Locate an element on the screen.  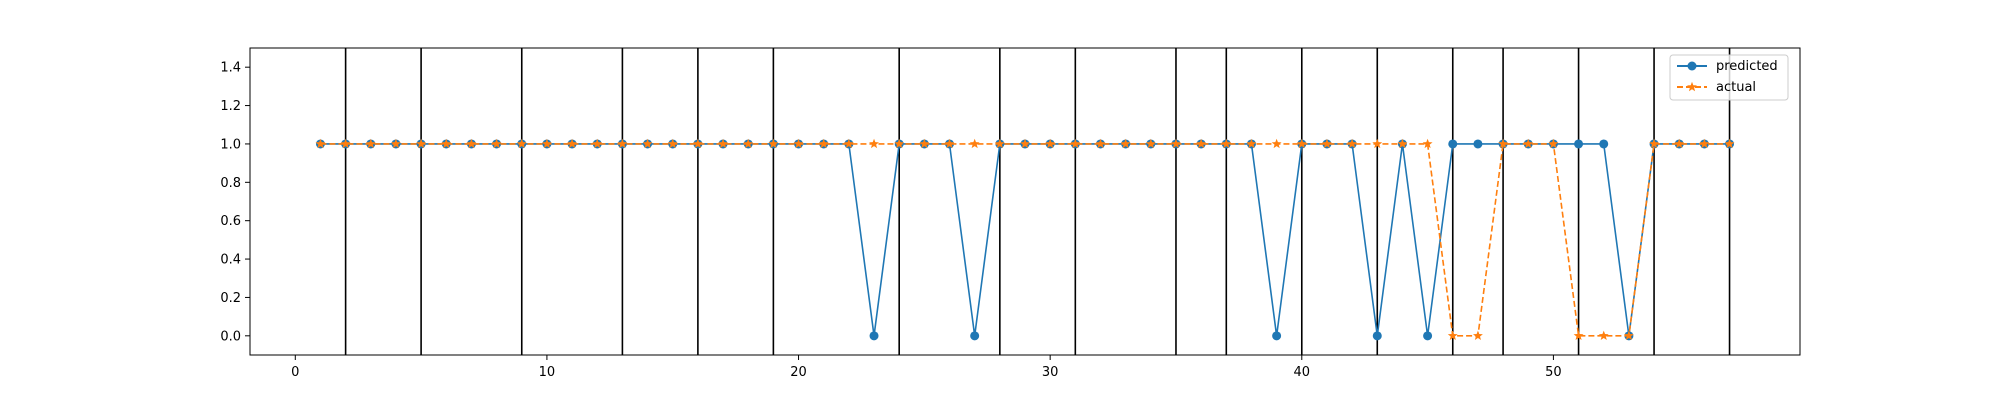
x-tick-label: 50 is located at coordinates (1553, 372).